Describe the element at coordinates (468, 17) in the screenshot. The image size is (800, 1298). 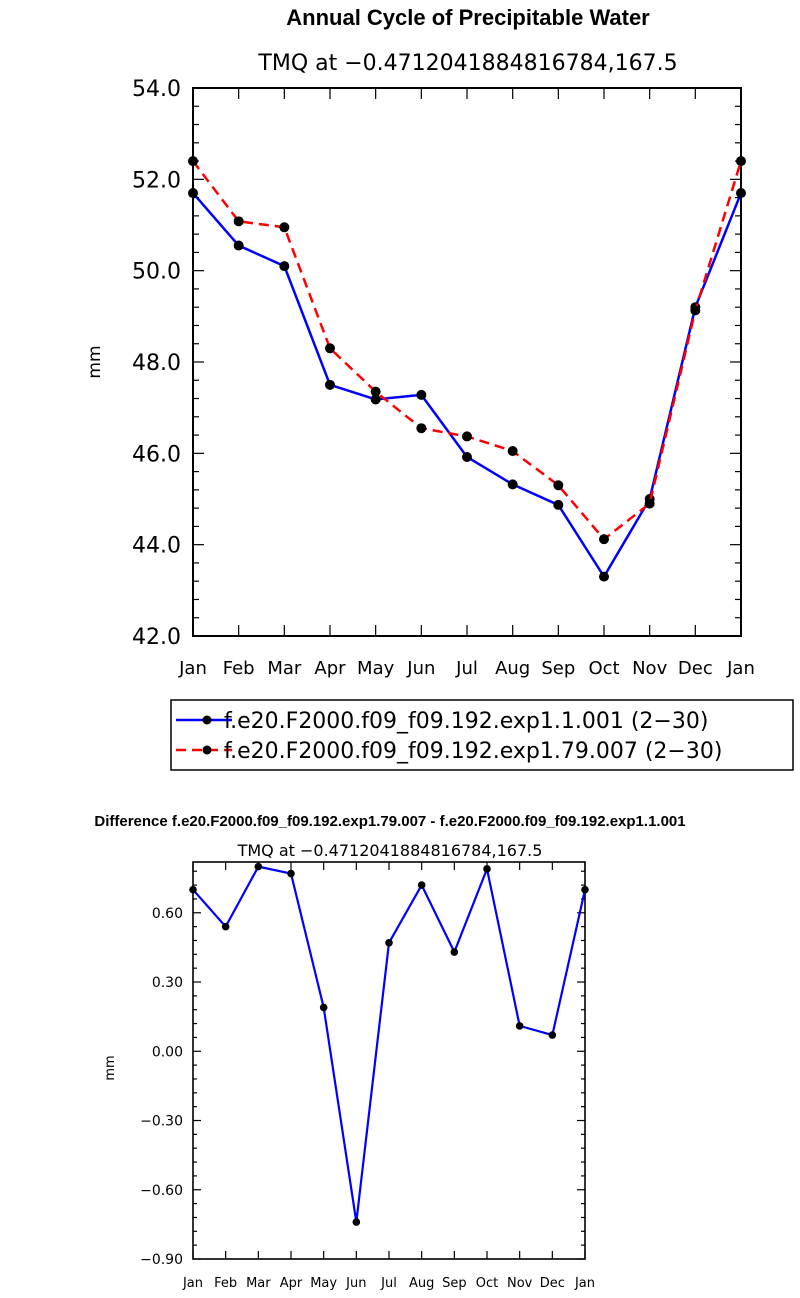
I see `chart-title: Annual Cycle of Precipitable Water` at that location.